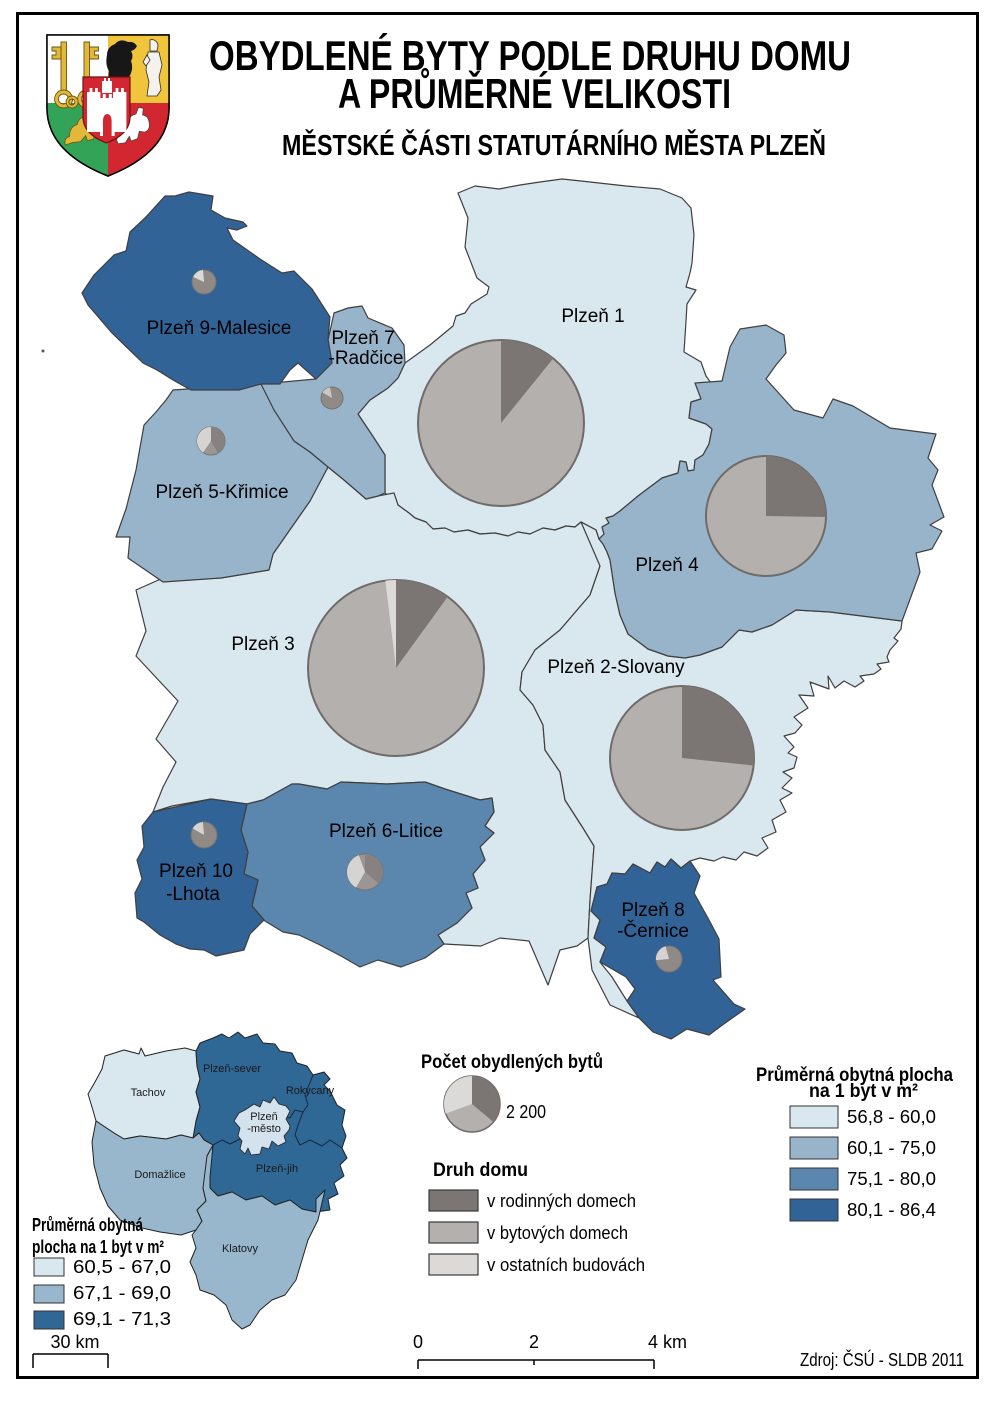  What do you see at coordinates (863, 1091) in the screenshot?
I see `svg-text: na 1 byt v m²` at bounding box center [863, 1091].